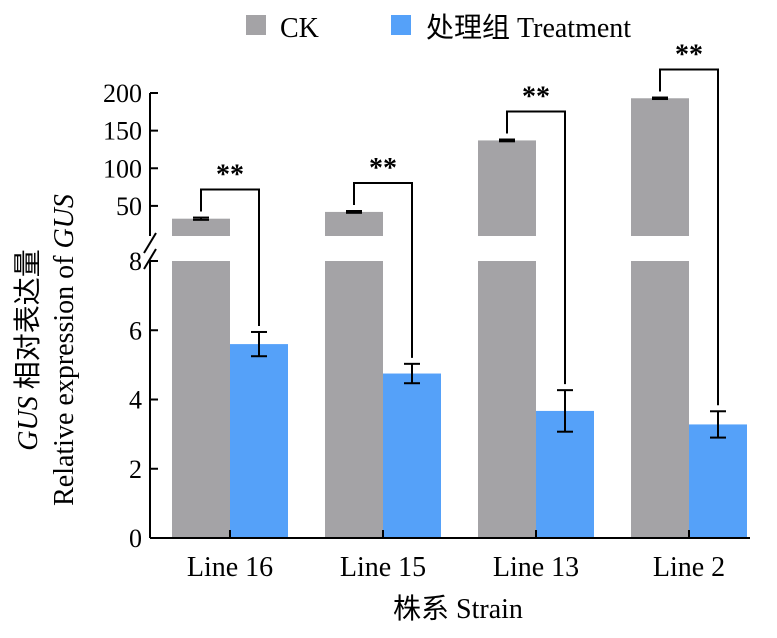 This screenshot has height=638, width=777. What do you see at coordinates (536, 567) in the screenshot?
I see `x-tick-label: Line 13` at bounding box center [536, 567].